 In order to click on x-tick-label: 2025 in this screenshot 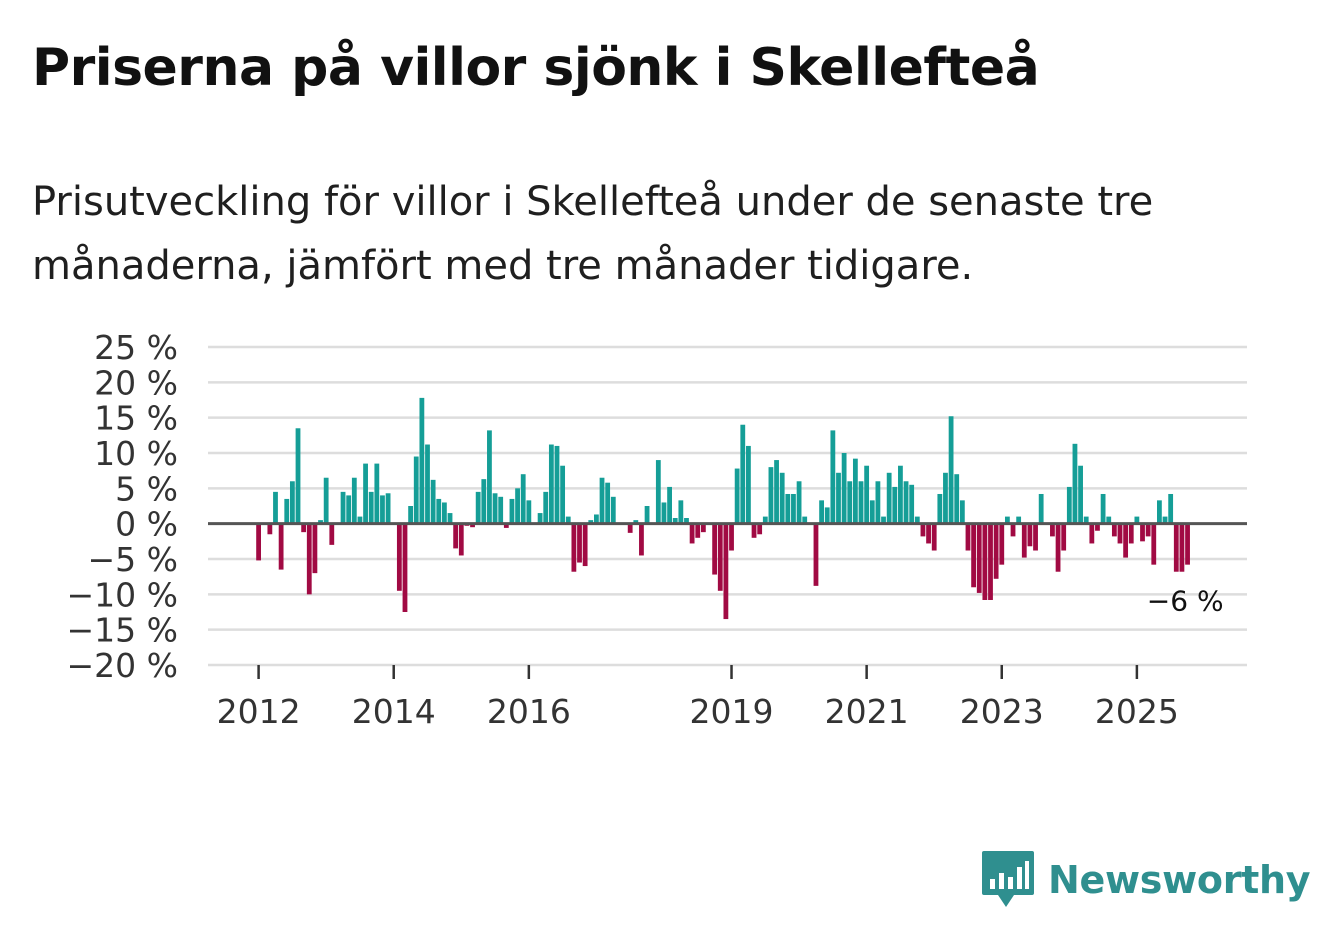, I will do `click(1137, 711)`.